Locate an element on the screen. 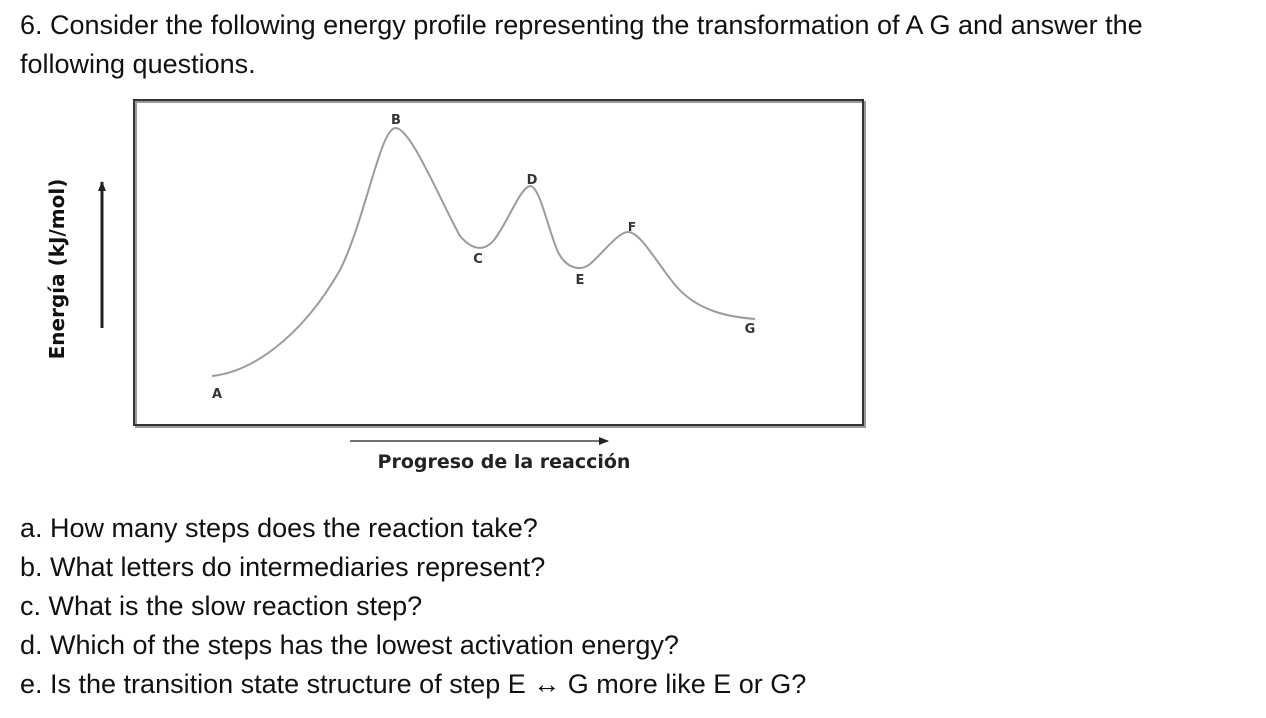  point-label-f: F is located at coordinates (632, 227).